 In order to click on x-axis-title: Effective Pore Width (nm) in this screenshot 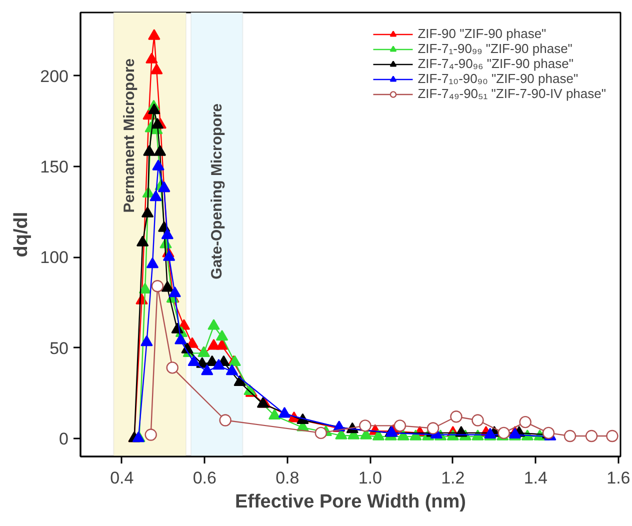, I will do `click(350, 502)`.